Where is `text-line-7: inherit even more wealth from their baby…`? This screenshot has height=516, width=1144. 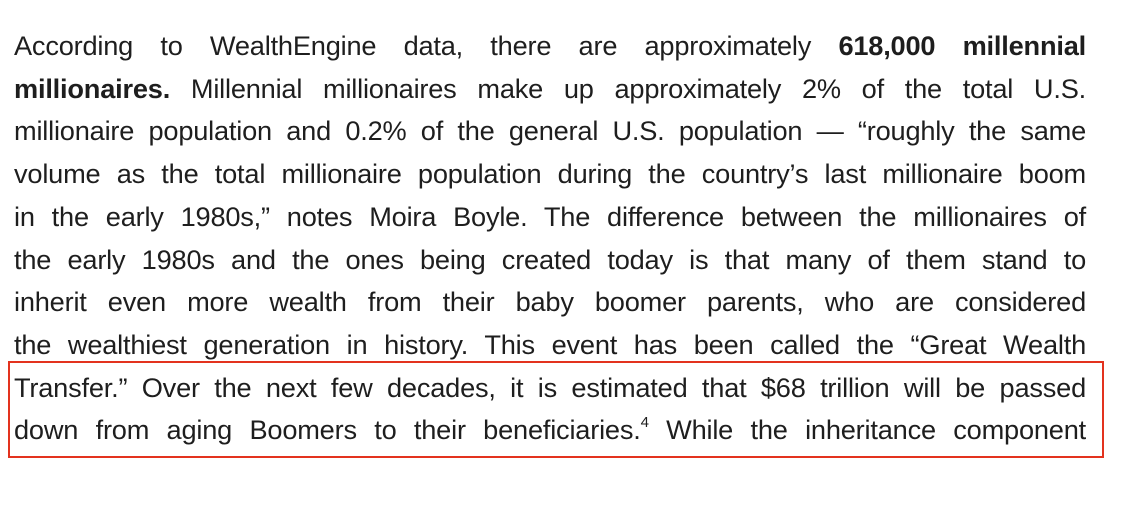
text-line-7: inherit even more wealth from their baby… is located at coordinates (550, 302).